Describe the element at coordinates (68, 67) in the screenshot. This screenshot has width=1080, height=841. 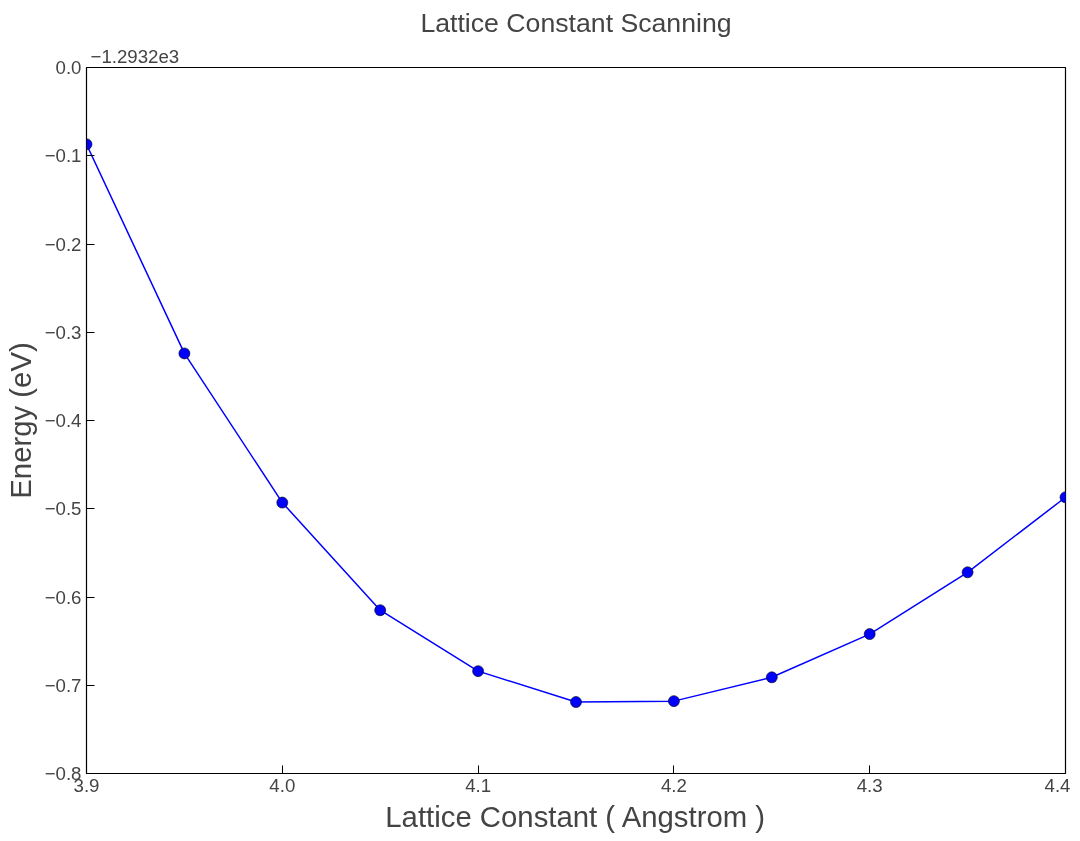
I see `y-tick-label: 0.0` at that location.